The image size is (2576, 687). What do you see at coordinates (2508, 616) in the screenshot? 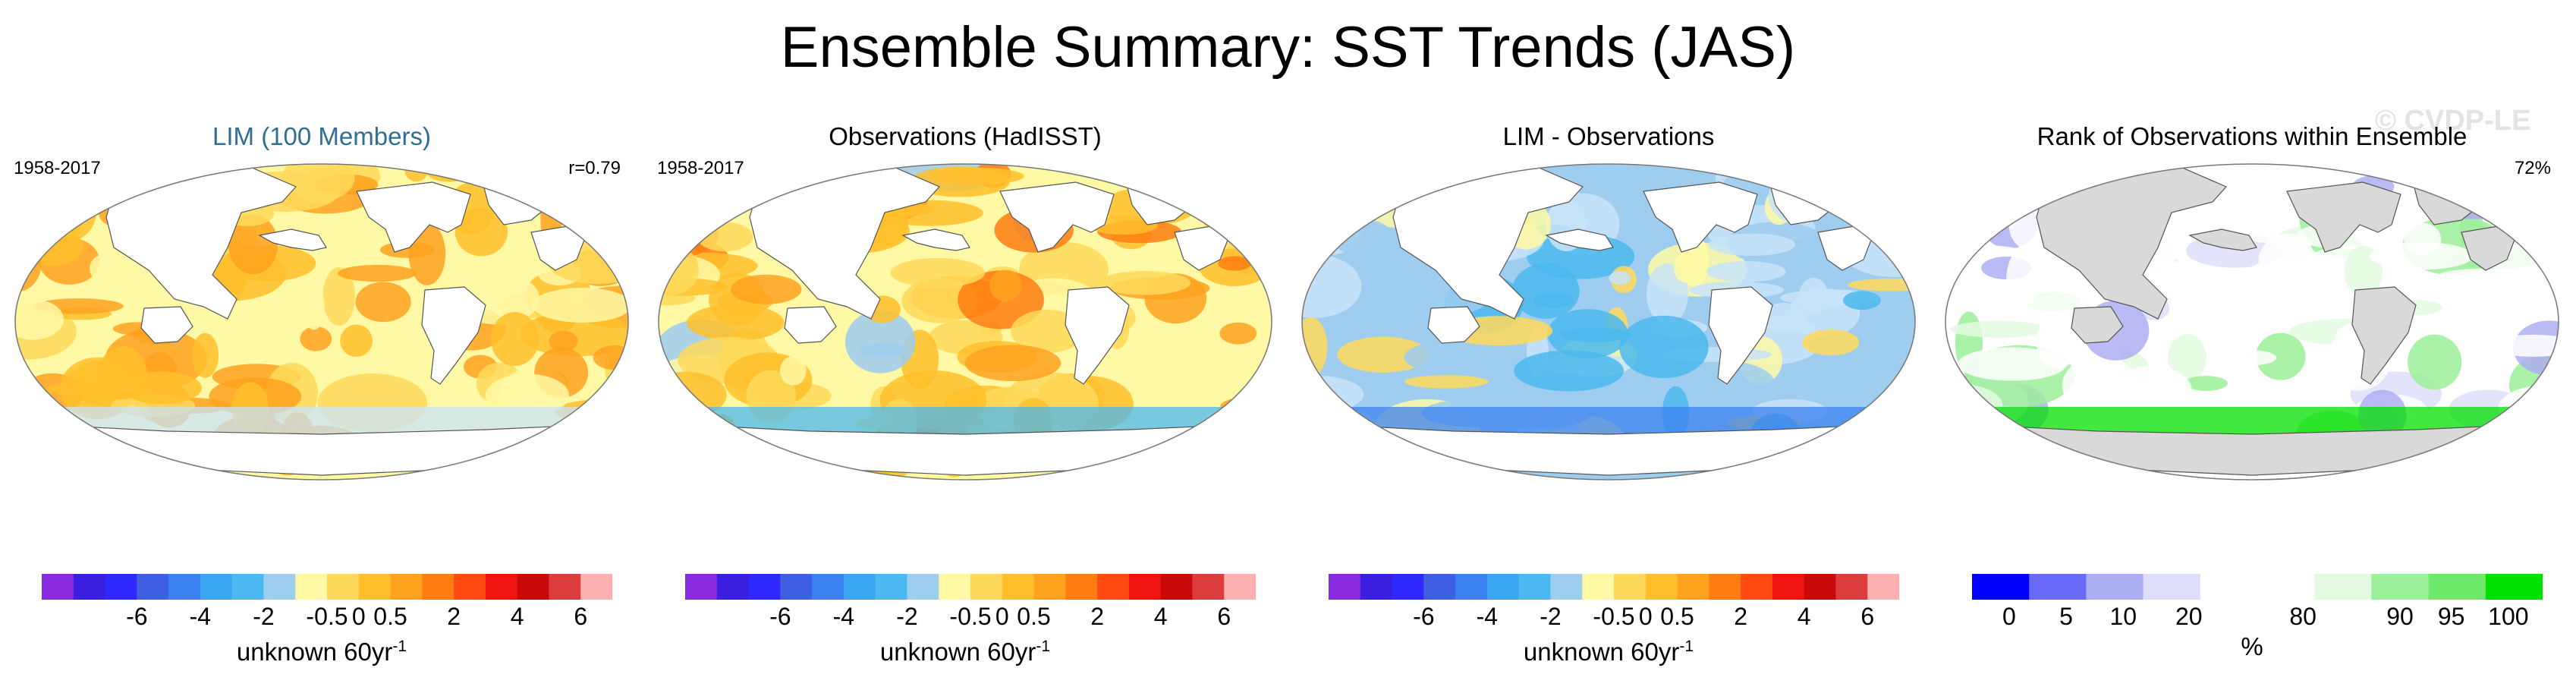
I see `colorbar-tick-label: 100` at bounding box center [2508, 616].